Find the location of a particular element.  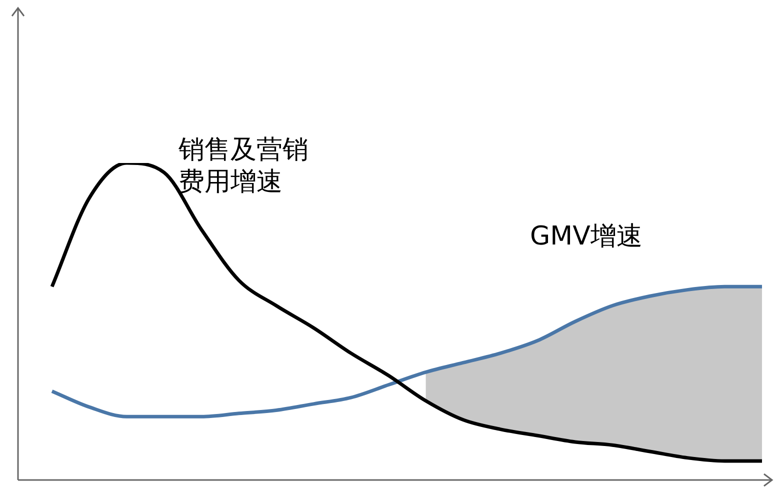

series-label: GMV增速 is located at coordinates (586, 236).